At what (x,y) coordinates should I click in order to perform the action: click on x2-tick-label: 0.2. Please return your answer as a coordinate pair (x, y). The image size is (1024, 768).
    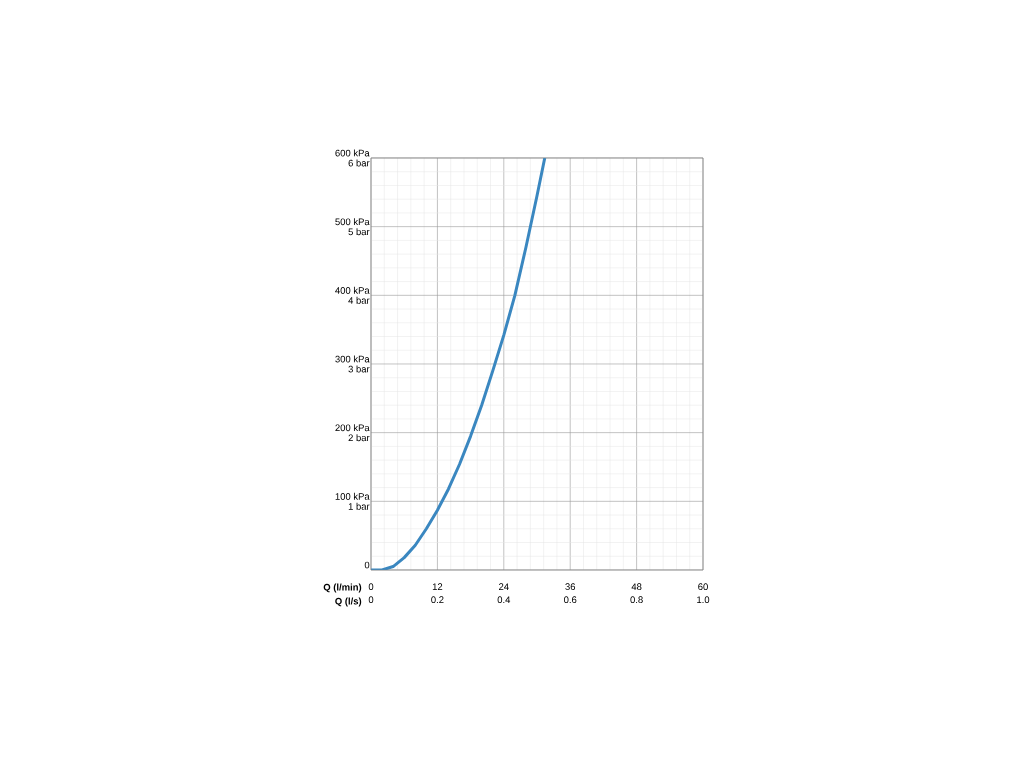
    Looking at the image, I should click on (437, 600).